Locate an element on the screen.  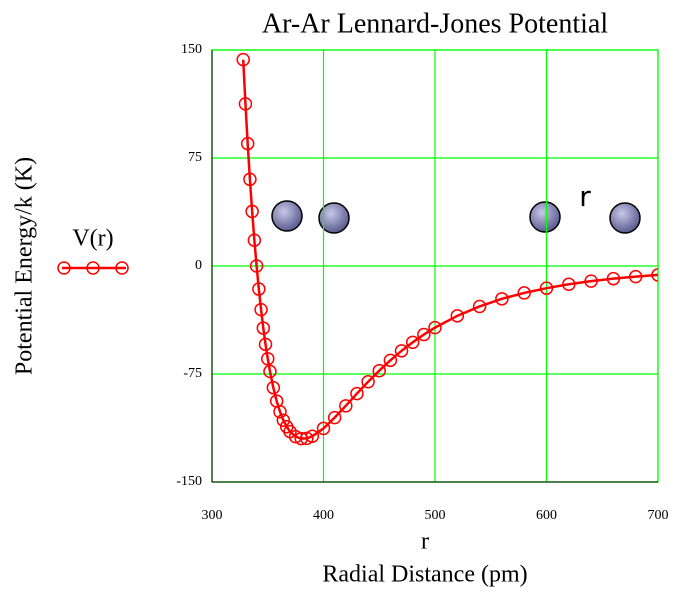
y-tick-label: -75 is located at coordinates (192, 373).